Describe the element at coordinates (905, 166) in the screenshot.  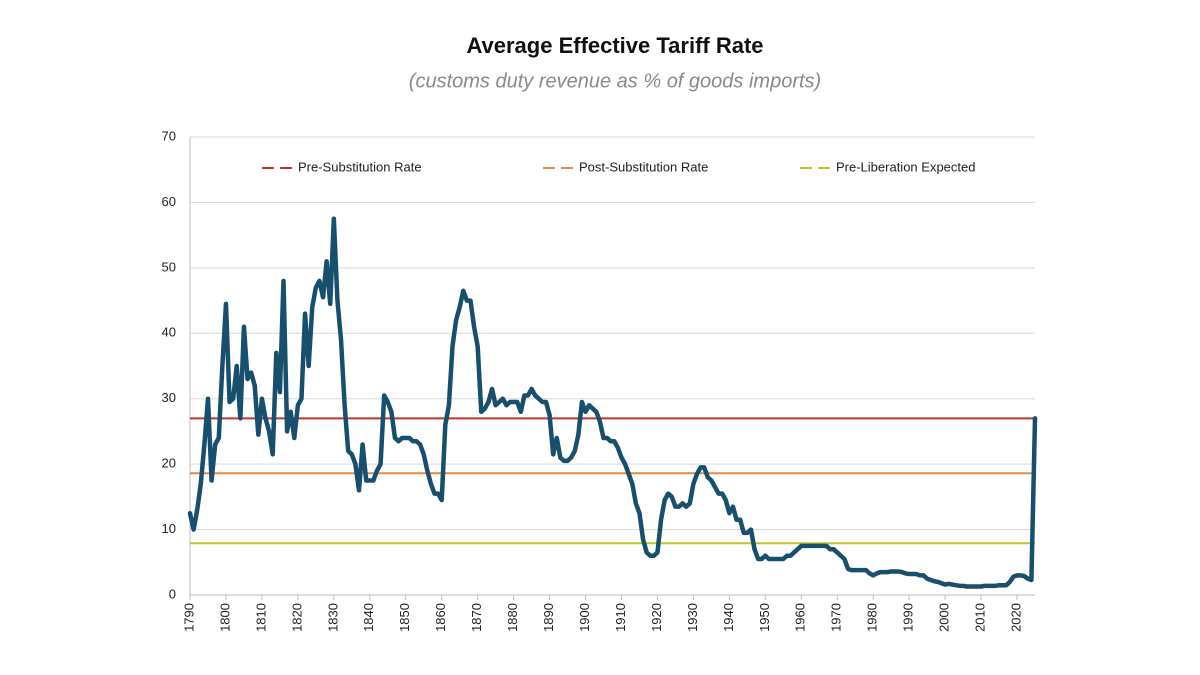
I see `legend-label: Pre-Liberation Expected` at that location.